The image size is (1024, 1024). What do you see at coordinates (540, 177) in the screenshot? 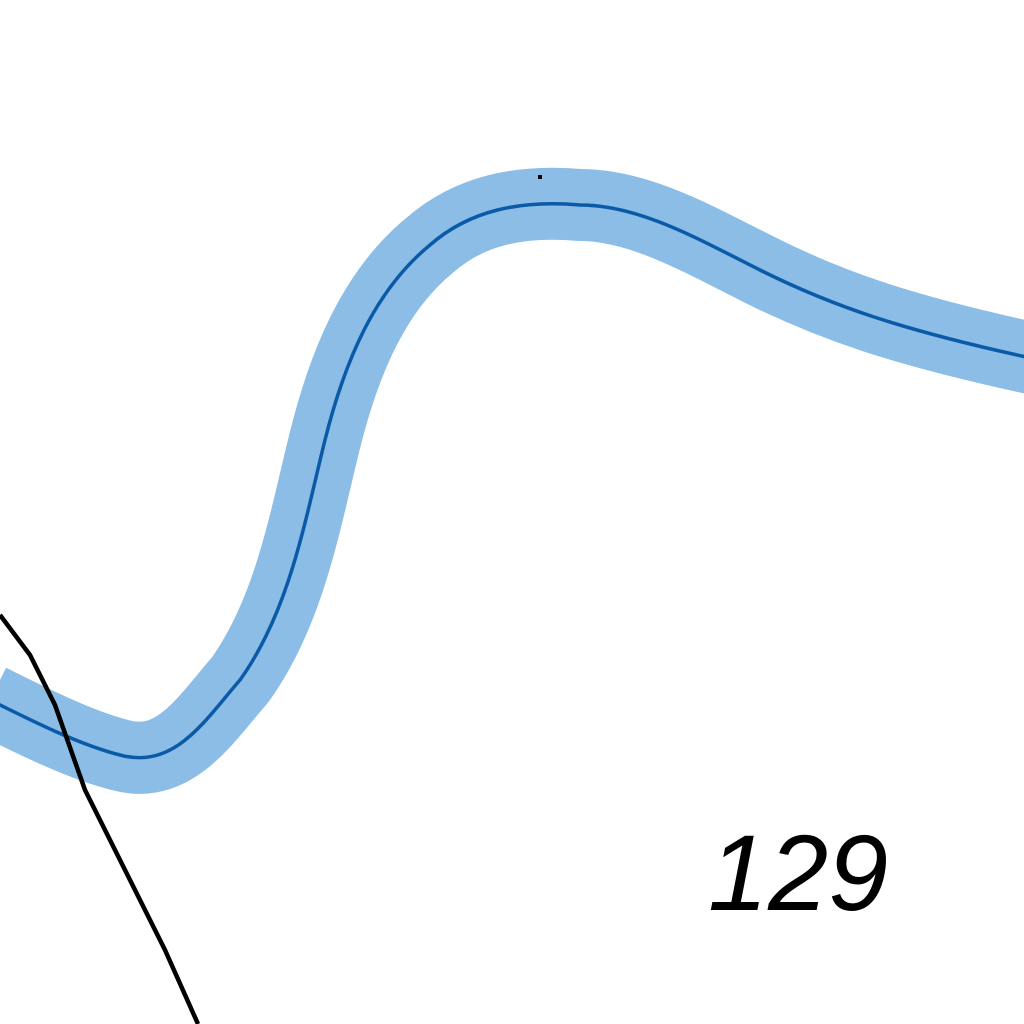
I see `survey-point-marker` at bounding box center [540, 177].